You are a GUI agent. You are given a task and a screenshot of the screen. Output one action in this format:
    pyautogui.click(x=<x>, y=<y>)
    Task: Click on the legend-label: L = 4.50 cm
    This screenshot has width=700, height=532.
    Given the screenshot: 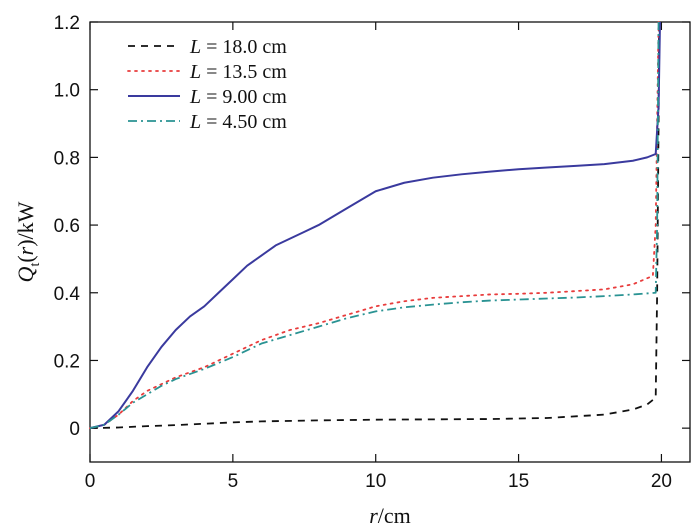 What is the action you would take?
    pyautogui.click(x=238, y=122)
    